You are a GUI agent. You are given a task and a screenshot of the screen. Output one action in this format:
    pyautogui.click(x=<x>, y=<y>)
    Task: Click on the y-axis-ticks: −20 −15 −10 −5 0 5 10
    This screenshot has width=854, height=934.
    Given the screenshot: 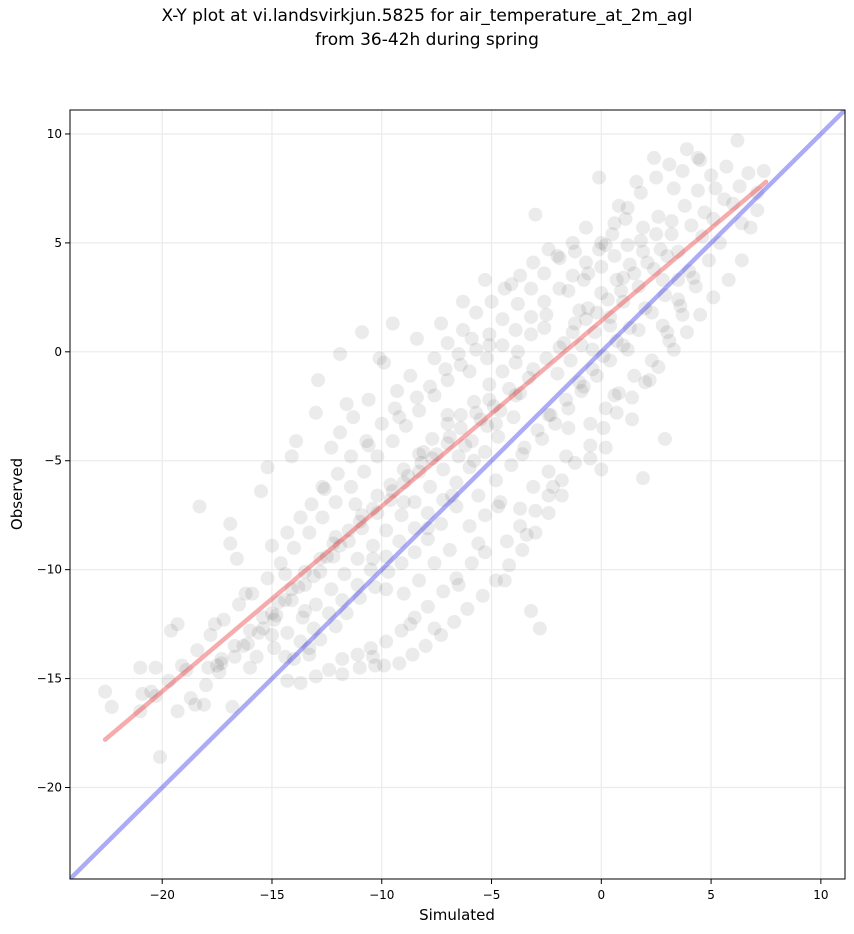 What is the action you would take?
    pyautogui.click(x=53, y=461)
    